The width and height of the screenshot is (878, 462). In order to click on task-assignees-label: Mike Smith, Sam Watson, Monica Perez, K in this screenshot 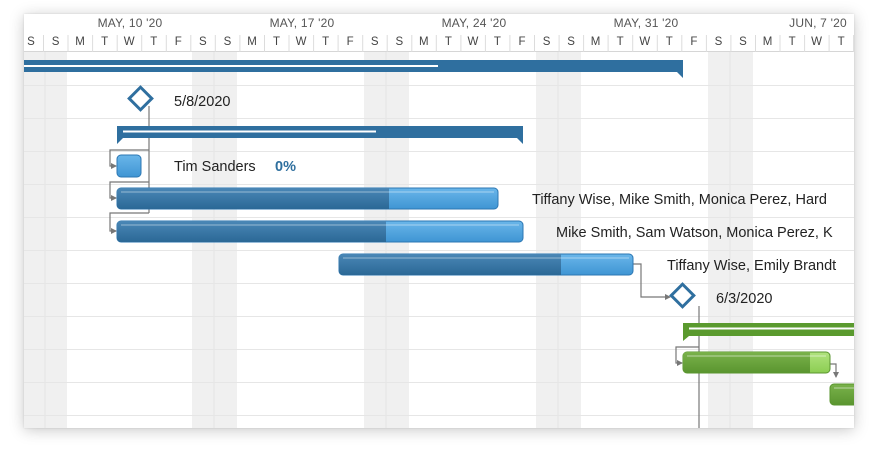, I will do `click(694, 233)`.